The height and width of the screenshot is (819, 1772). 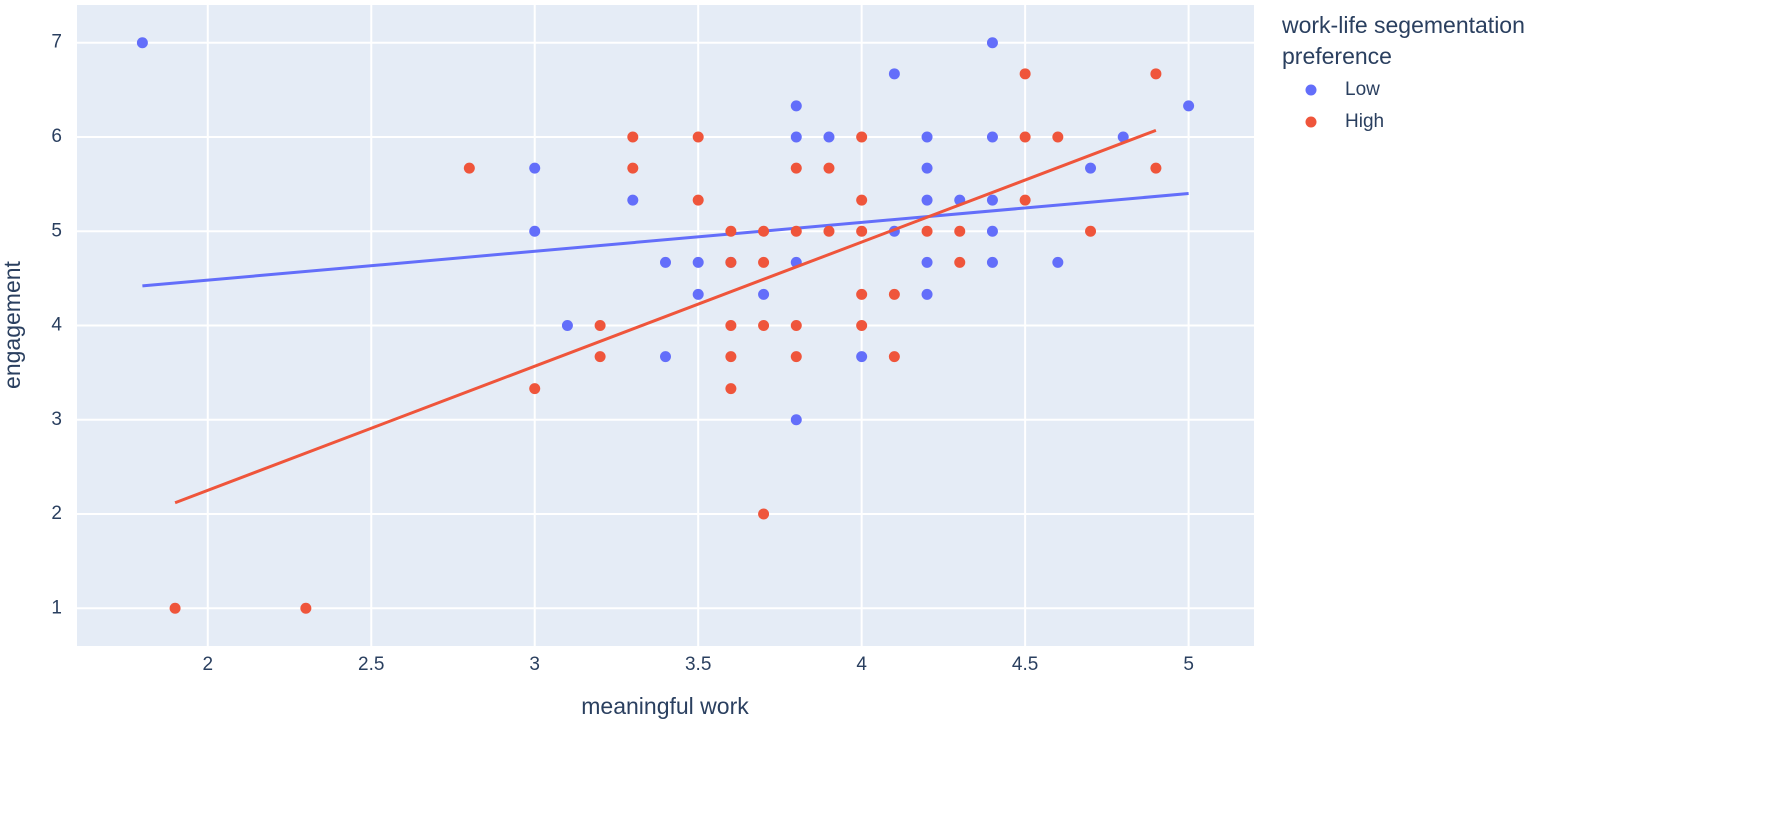 What do you see at coordinates (56, 136) in the screenshot?
I see `y-tick-label: 6` at bounding box center [56, 136].